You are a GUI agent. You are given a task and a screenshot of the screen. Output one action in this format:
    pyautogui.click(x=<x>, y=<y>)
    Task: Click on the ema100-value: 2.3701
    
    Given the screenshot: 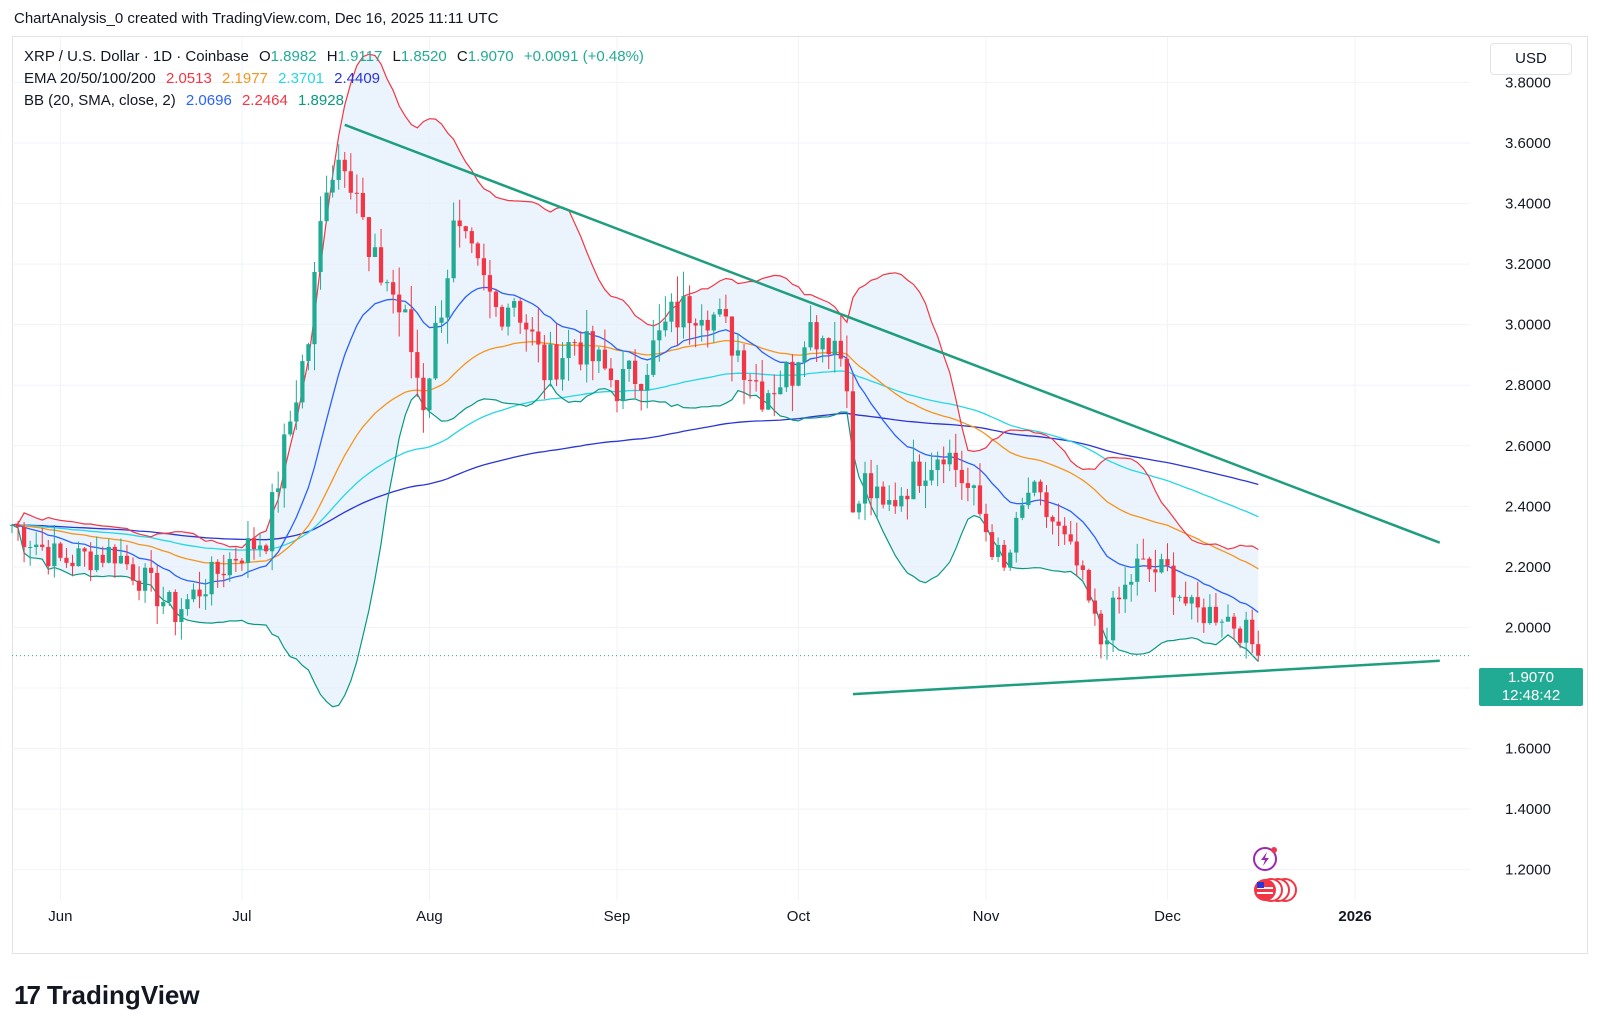 What is the action you would take?
    pyautogui.click(x=301, y=78)
    